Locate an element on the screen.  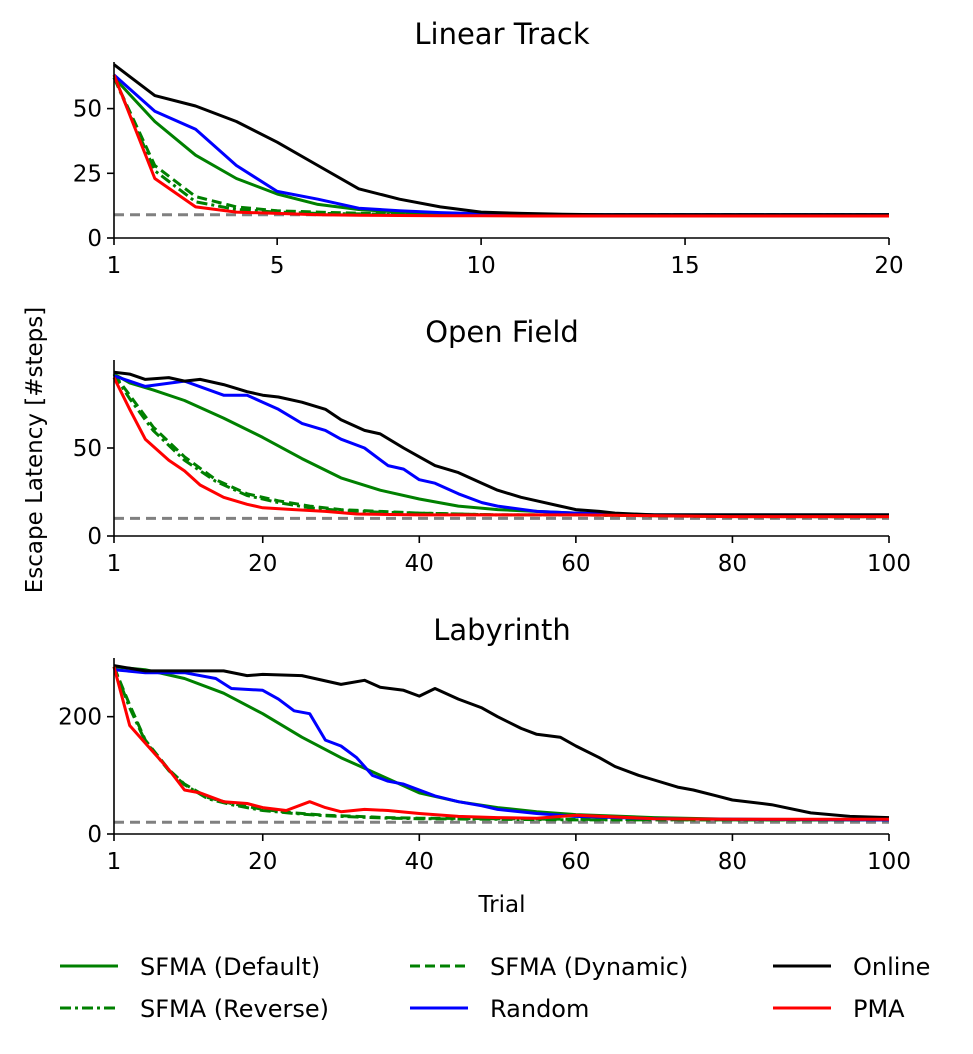
legend-label: SFMA (Dynamic) is located at coordinates (589, 967).